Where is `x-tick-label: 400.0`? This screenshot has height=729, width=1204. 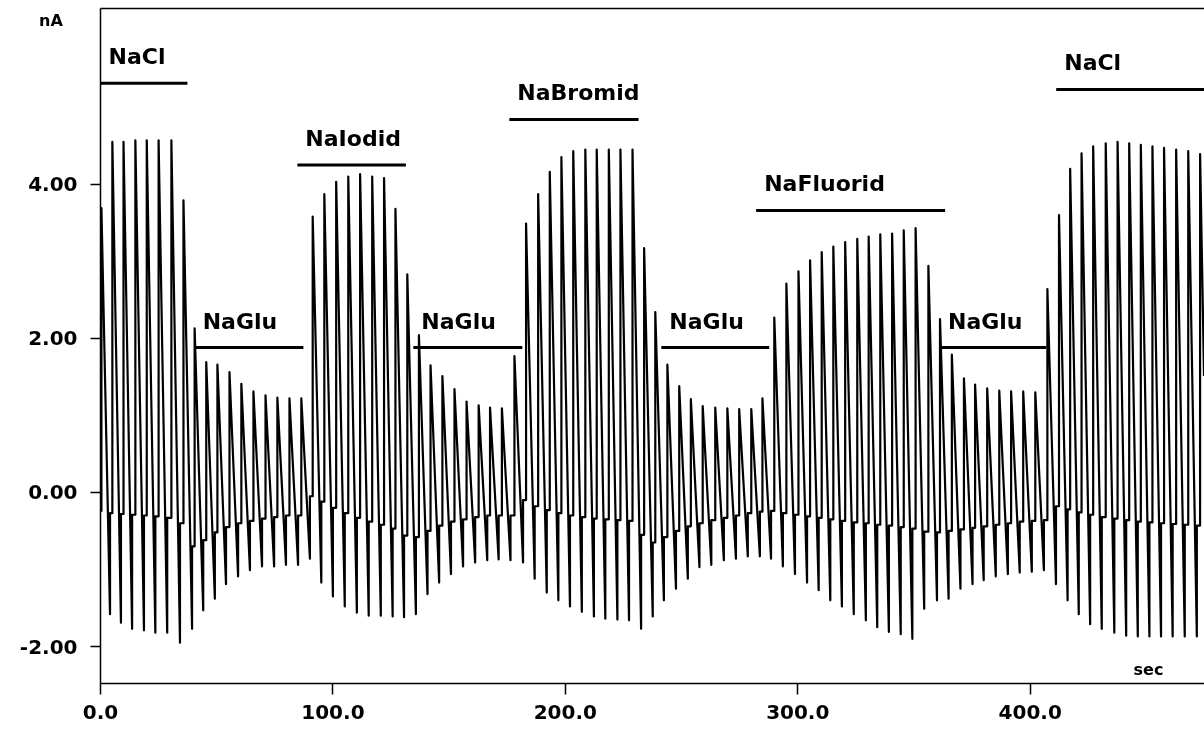
x-tick-label: 400.0 is located at coordinates (1030, 711).